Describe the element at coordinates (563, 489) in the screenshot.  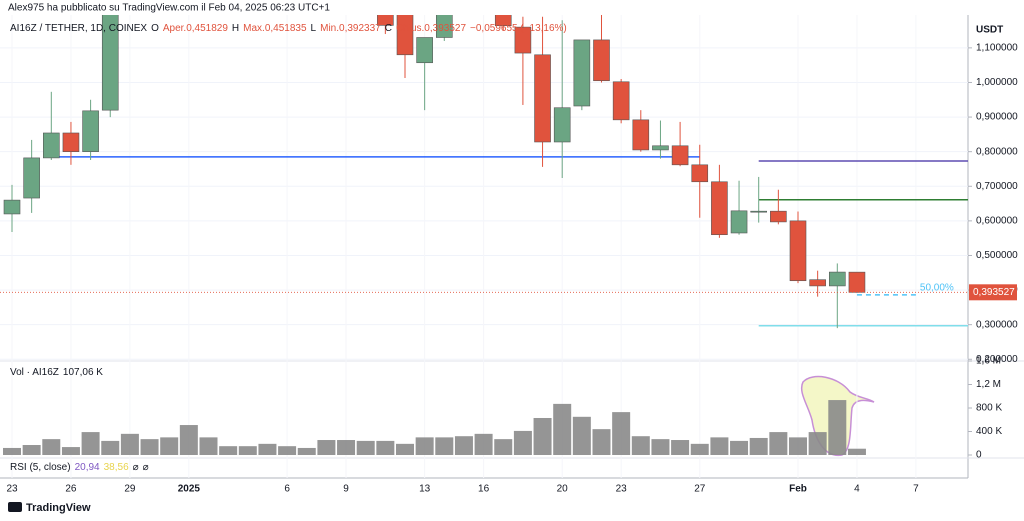
I see `x-tick-label: 20` at that location.